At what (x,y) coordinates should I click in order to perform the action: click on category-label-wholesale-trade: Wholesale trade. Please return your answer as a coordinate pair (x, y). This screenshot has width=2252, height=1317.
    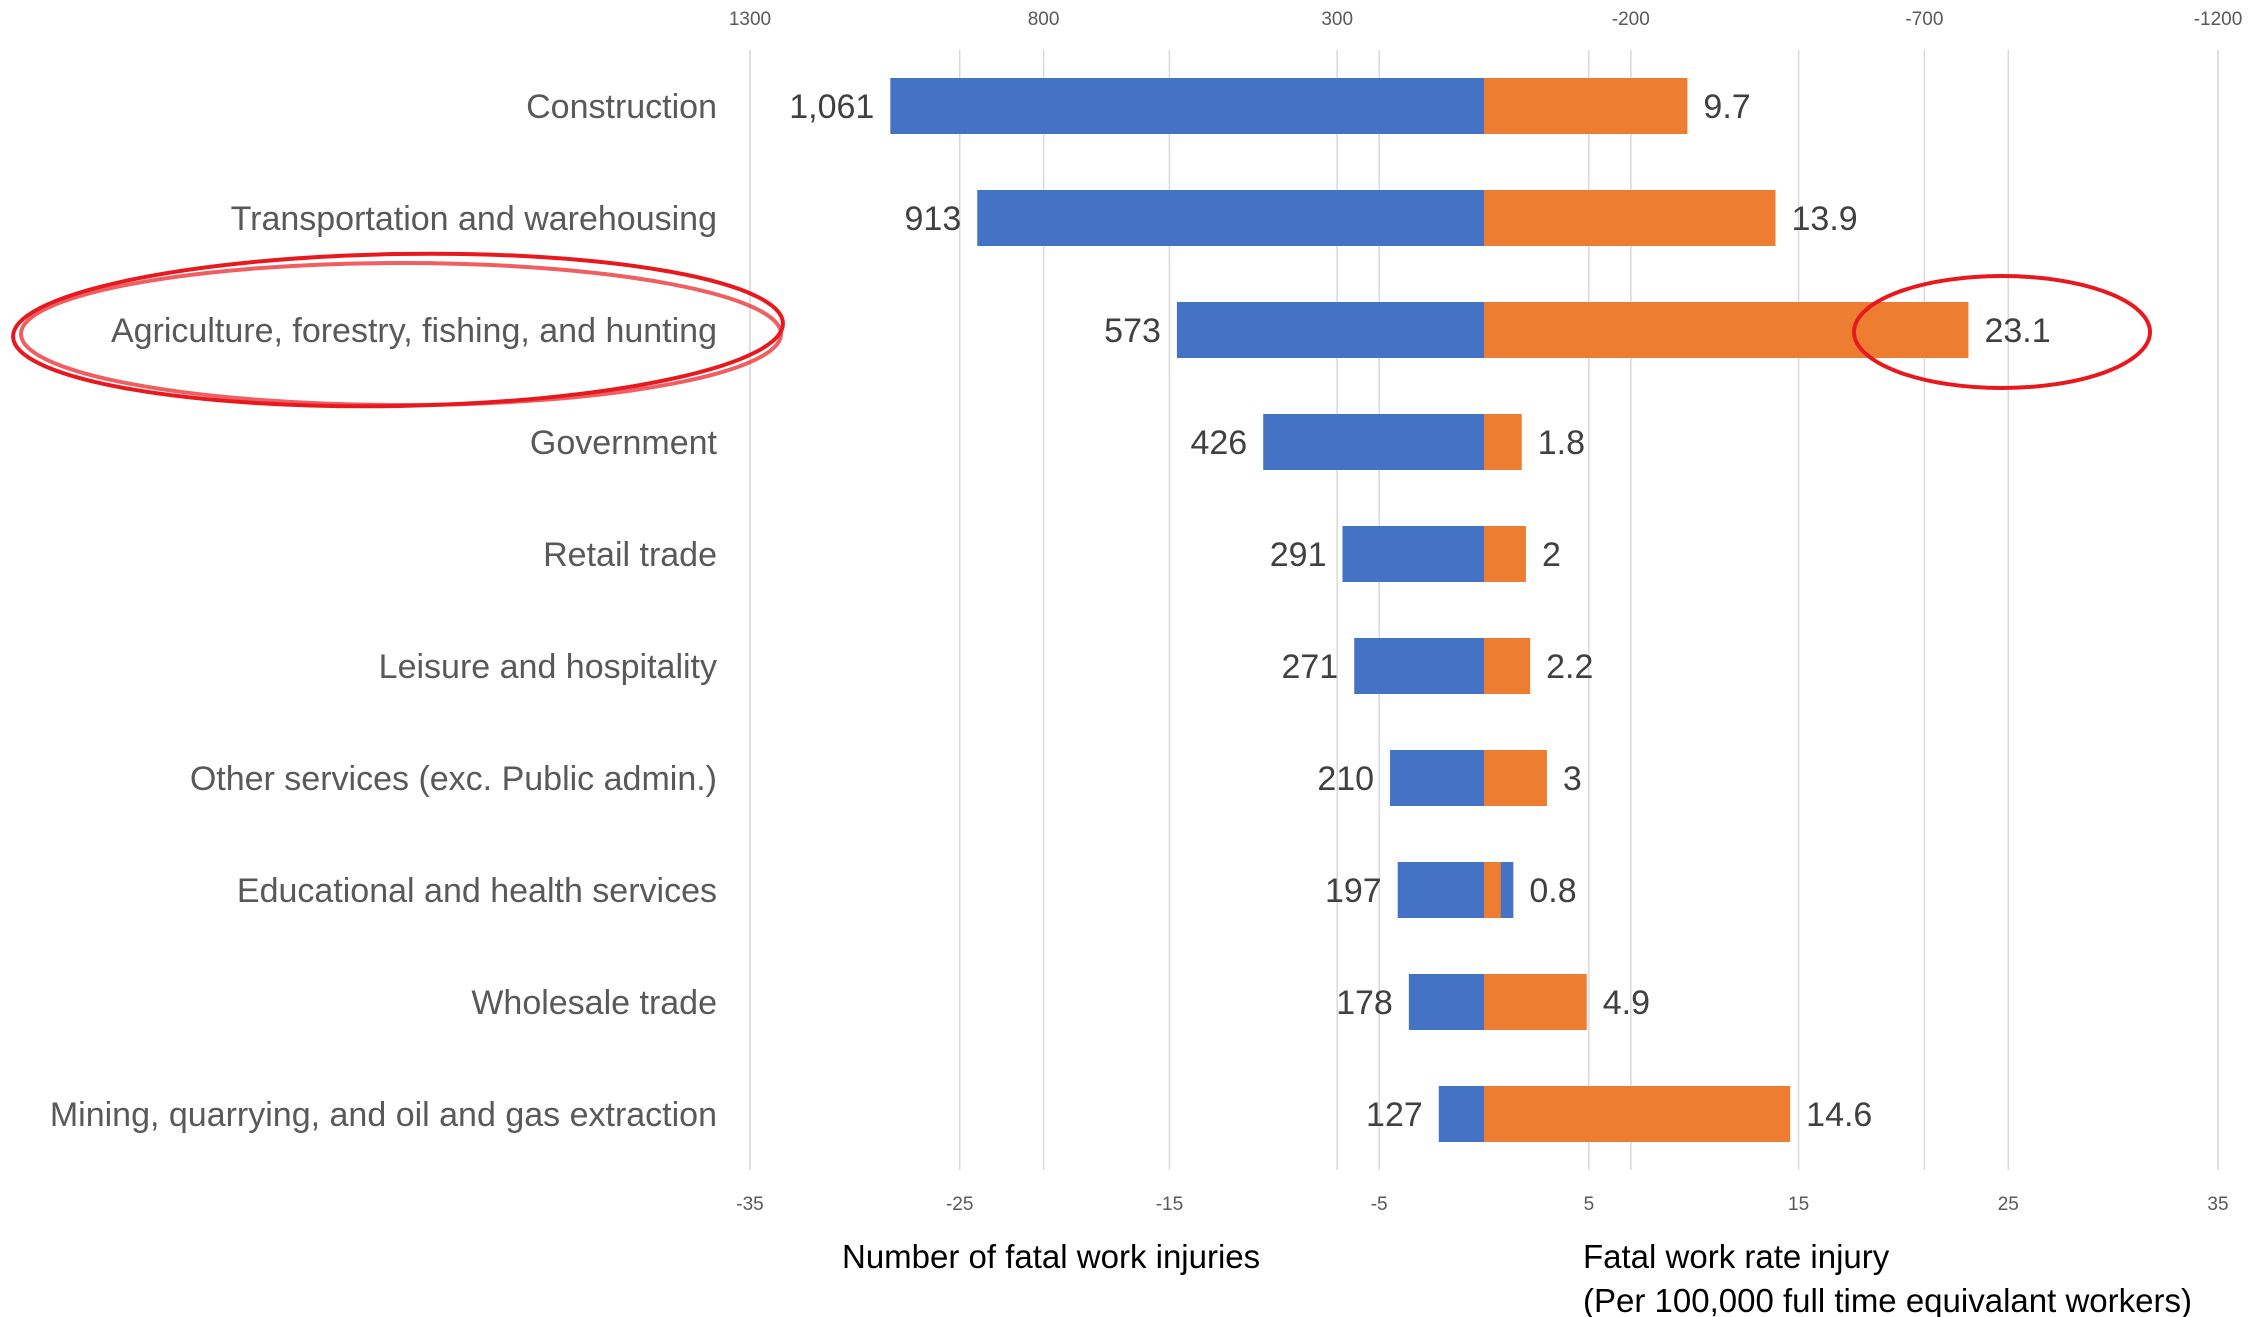
    Looking at the image, I should click on (594, 1003).